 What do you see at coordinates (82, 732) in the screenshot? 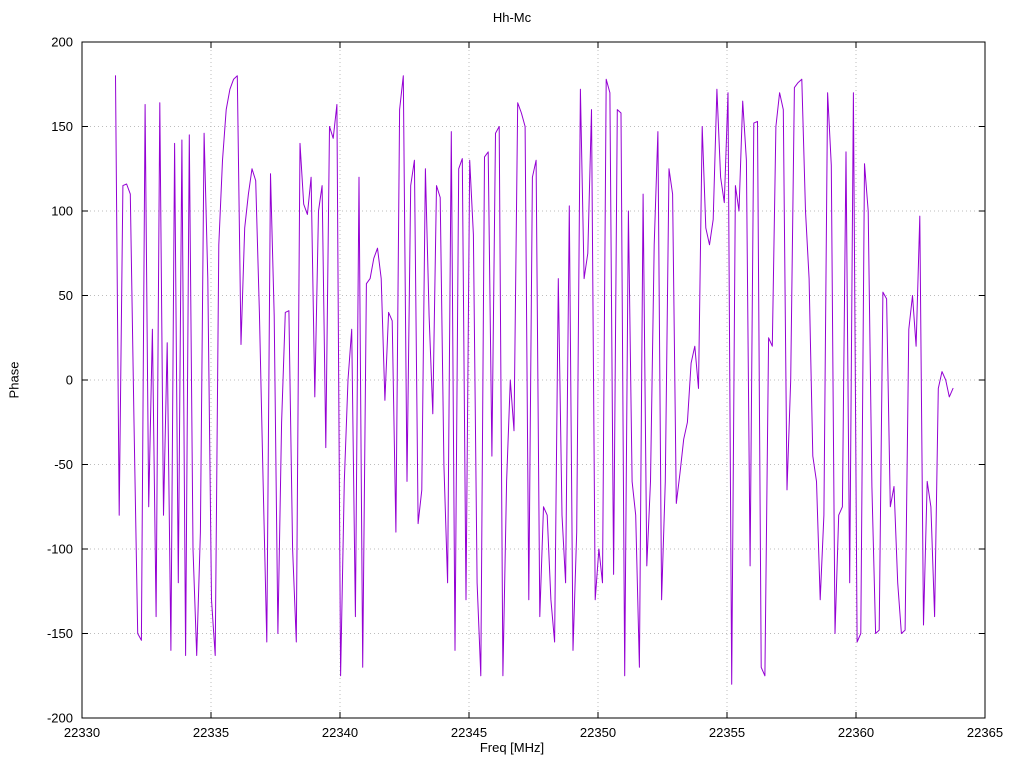
I see `x-tick-label: 22330` at bounding box center [82, 732].